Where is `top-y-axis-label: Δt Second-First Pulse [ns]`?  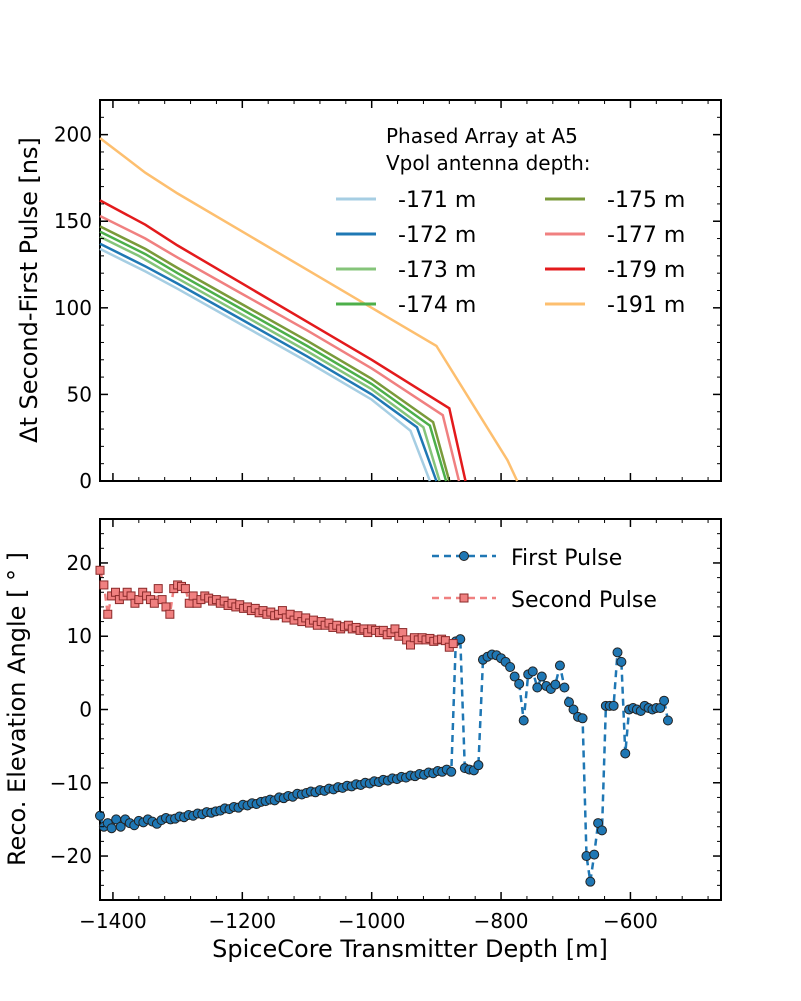
top-y-axis-label: Δt Second-First Pulse [ns] is located at coordinates (29, 290).